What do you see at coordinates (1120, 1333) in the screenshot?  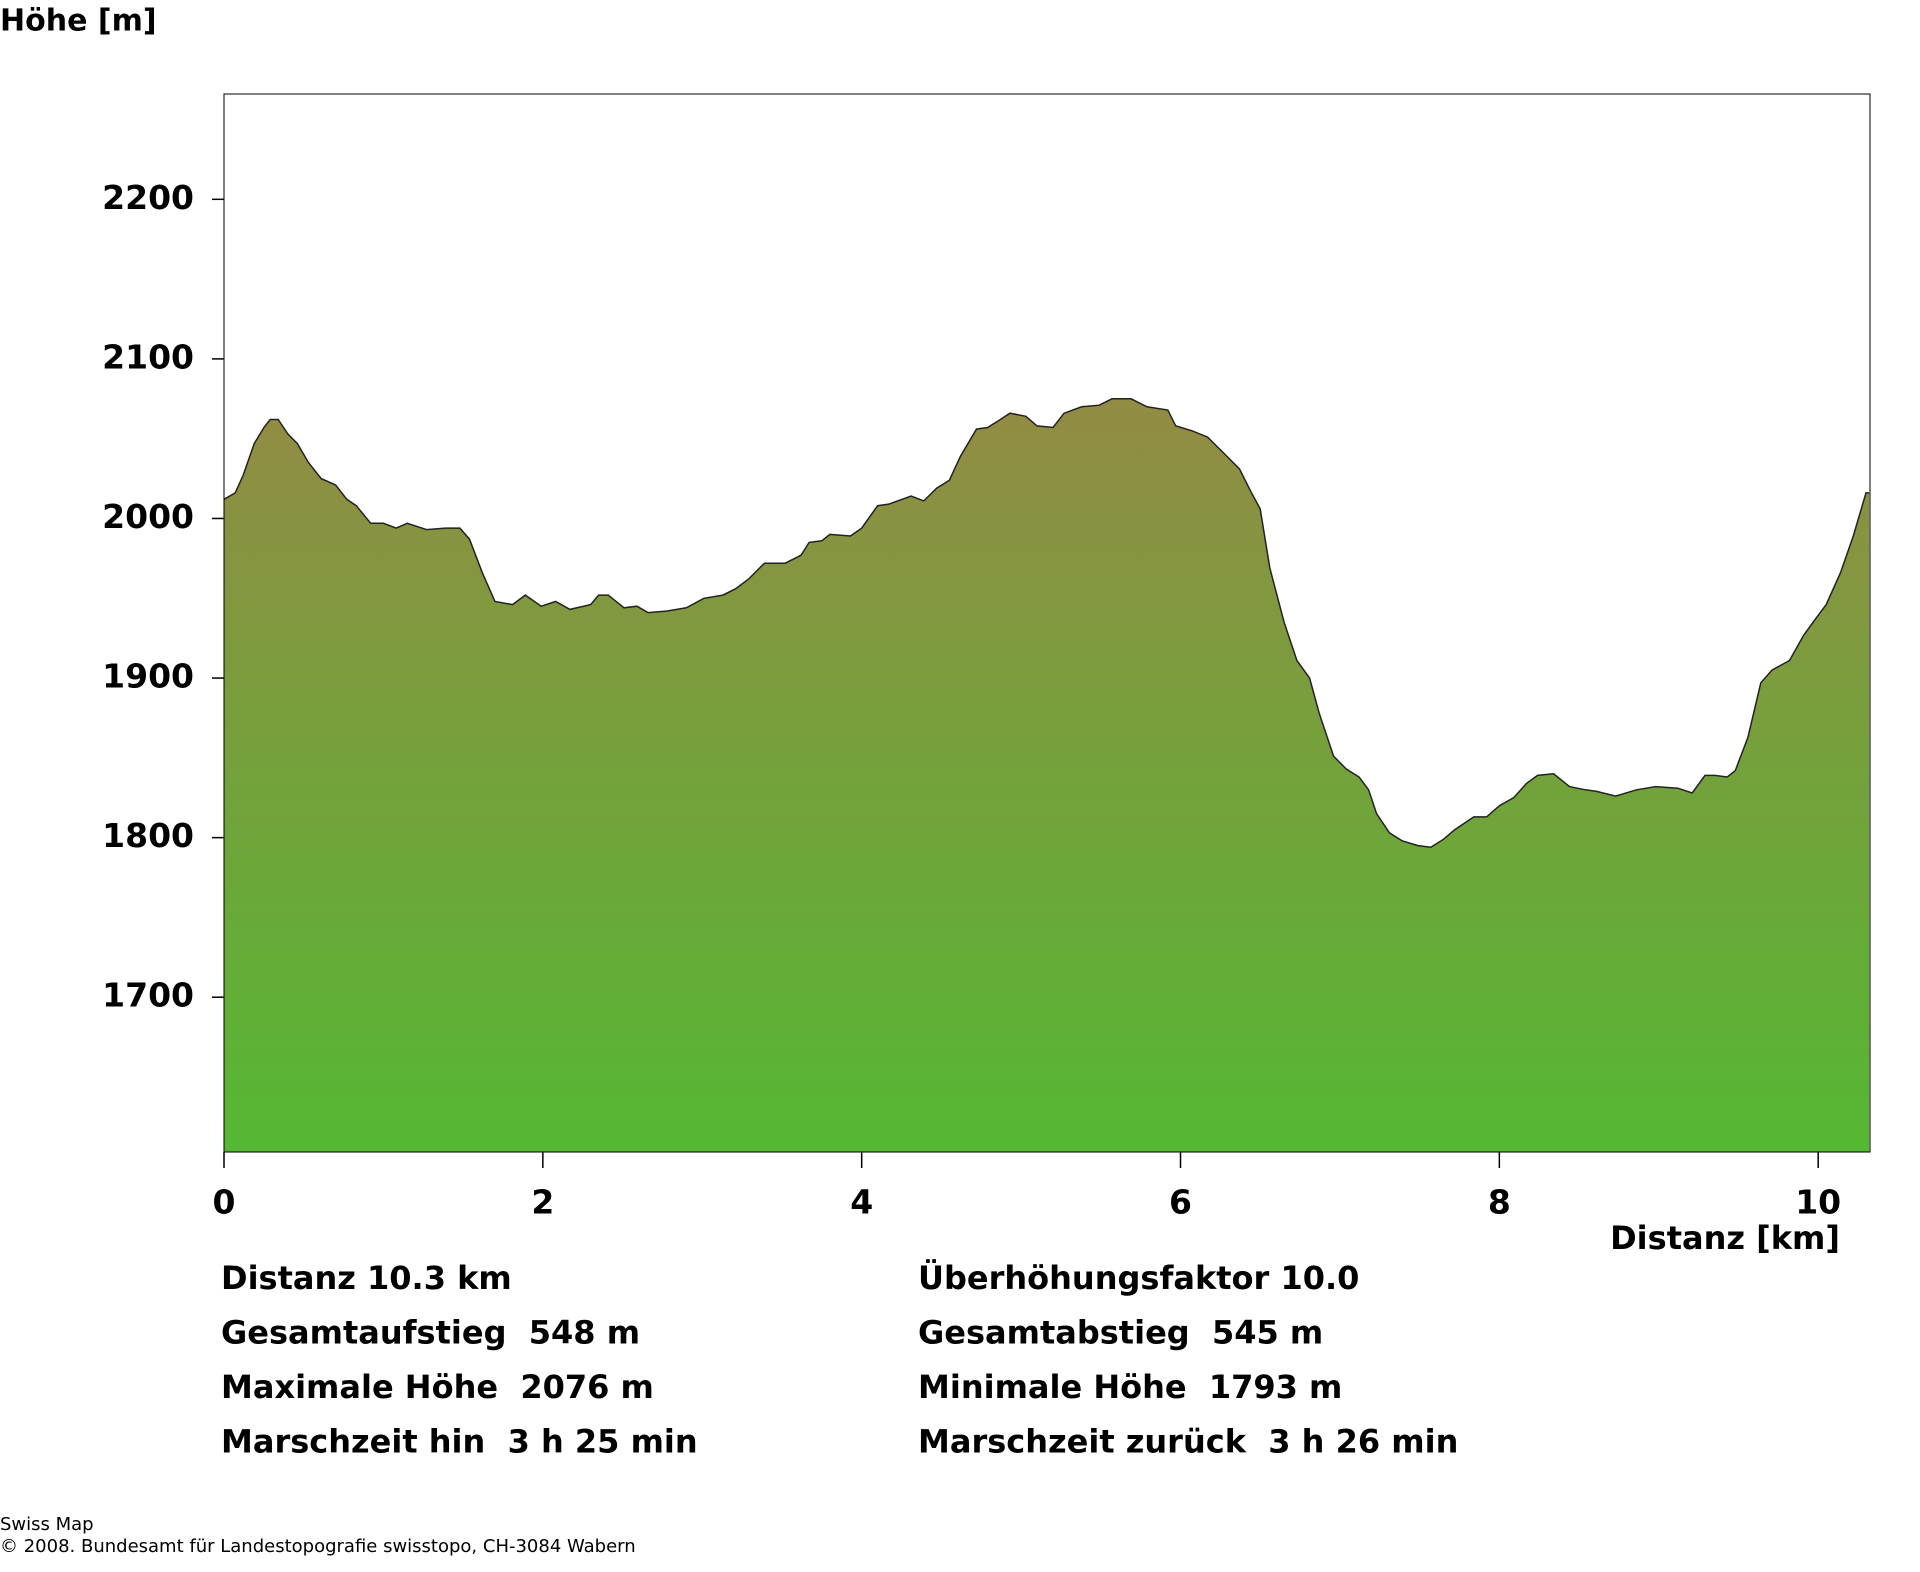 I see `stat: Gesamtabstieg 545 m` at bounding box center [1120, 1333].